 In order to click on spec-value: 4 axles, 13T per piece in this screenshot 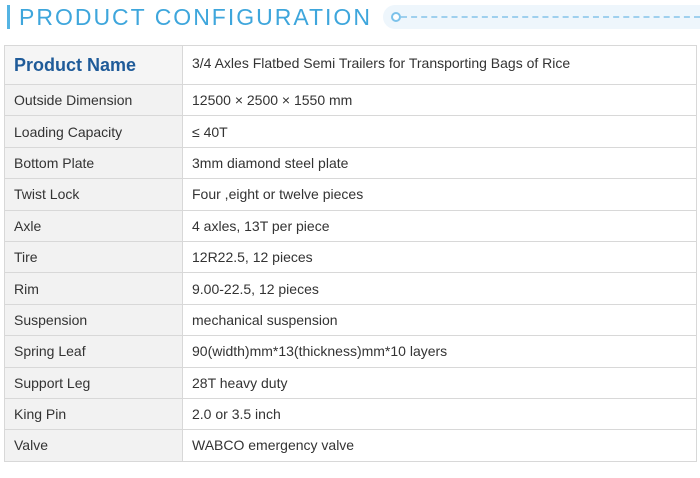, I will do `click(439, 225)`.